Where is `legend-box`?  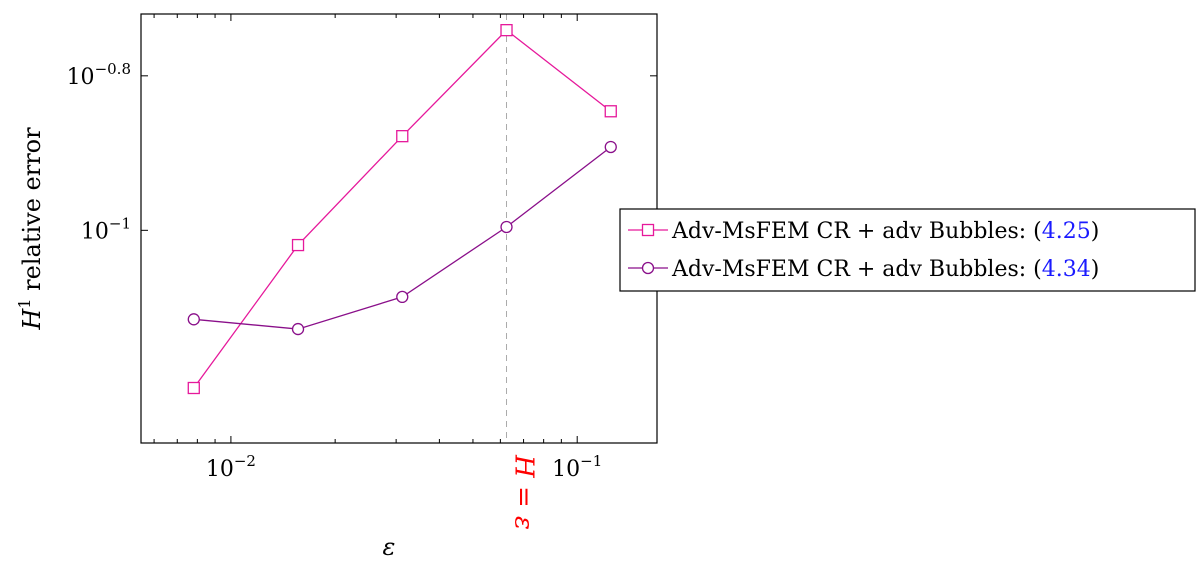 legend-box is located at coordinates (907, 250).